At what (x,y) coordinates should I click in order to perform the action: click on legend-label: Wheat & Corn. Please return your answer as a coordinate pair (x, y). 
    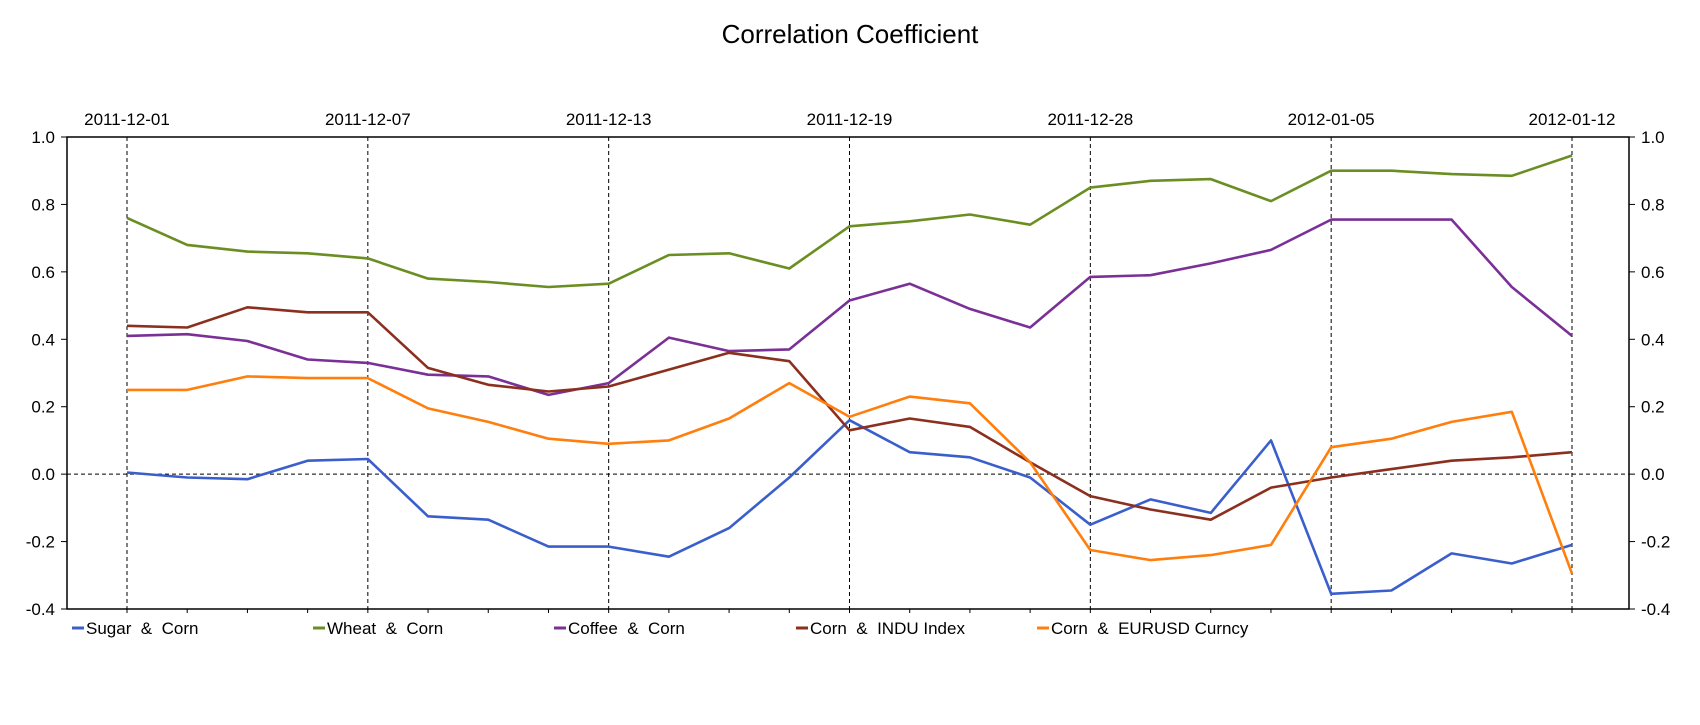
    Looking at the image, I should click on (385, 628).